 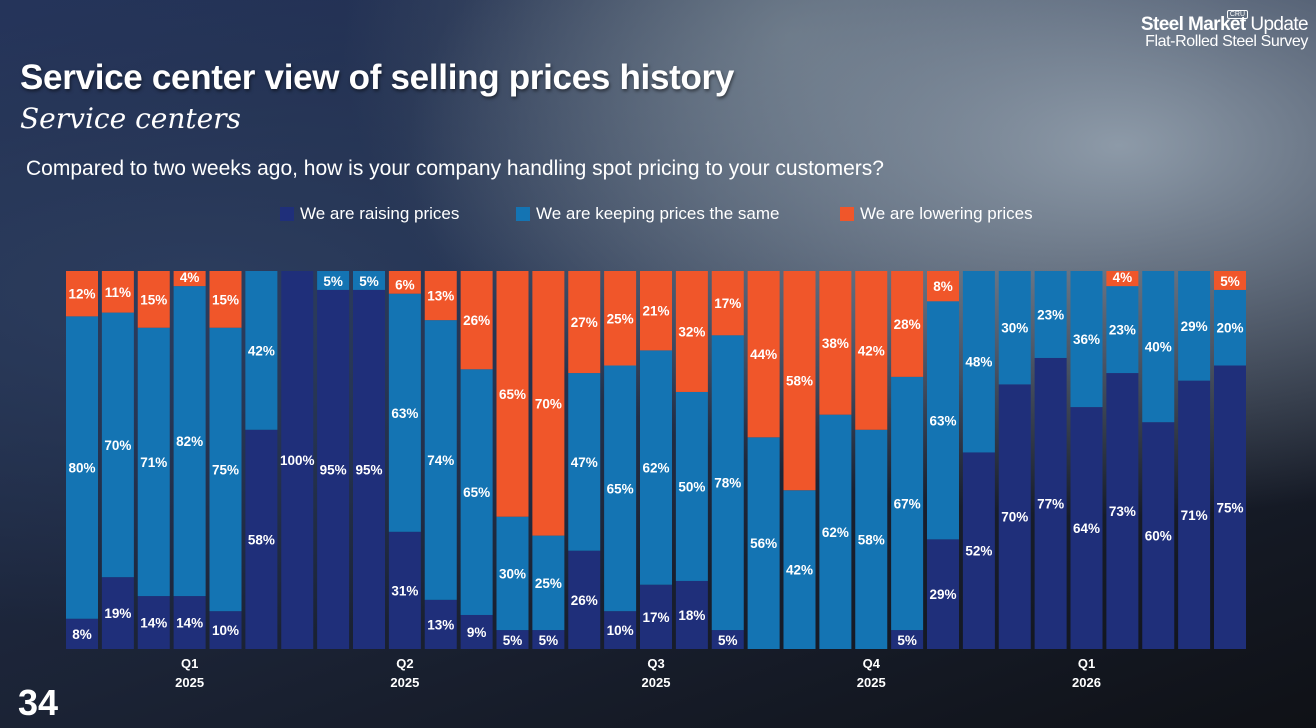 I want to click on x-tick-quarter-1: Q1, so click(x=189, y=663).